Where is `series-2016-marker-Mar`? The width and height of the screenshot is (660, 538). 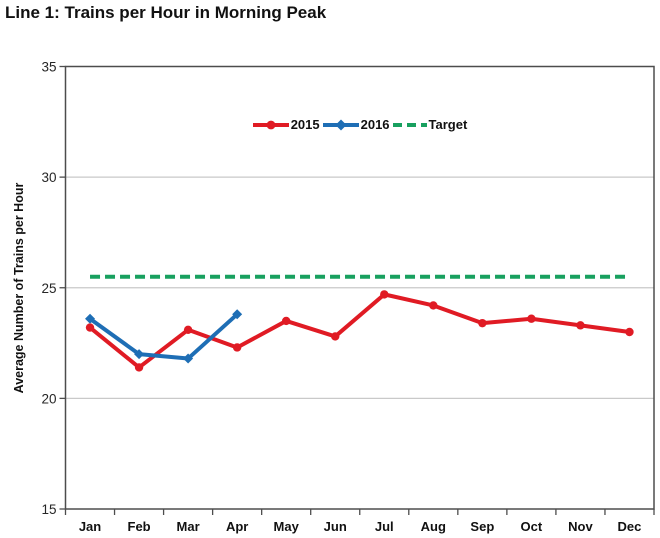
series-2016-marker-Mar is located at coordinates (188, 358).